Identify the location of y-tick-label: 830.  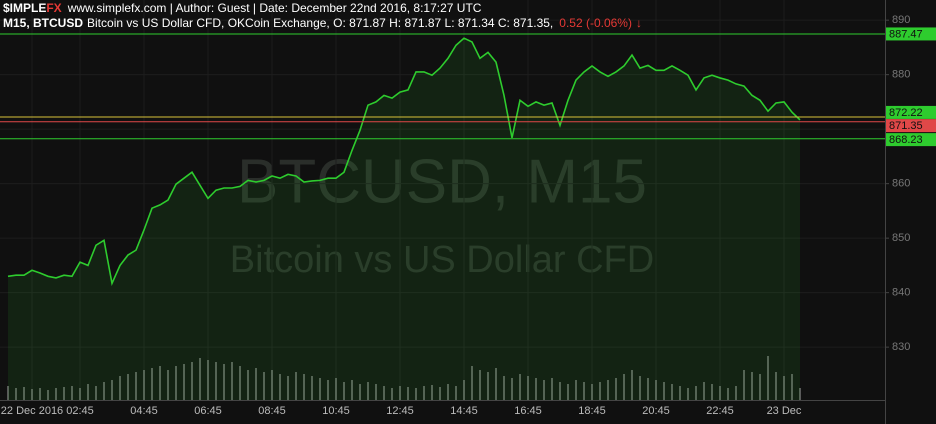
(901, 347).